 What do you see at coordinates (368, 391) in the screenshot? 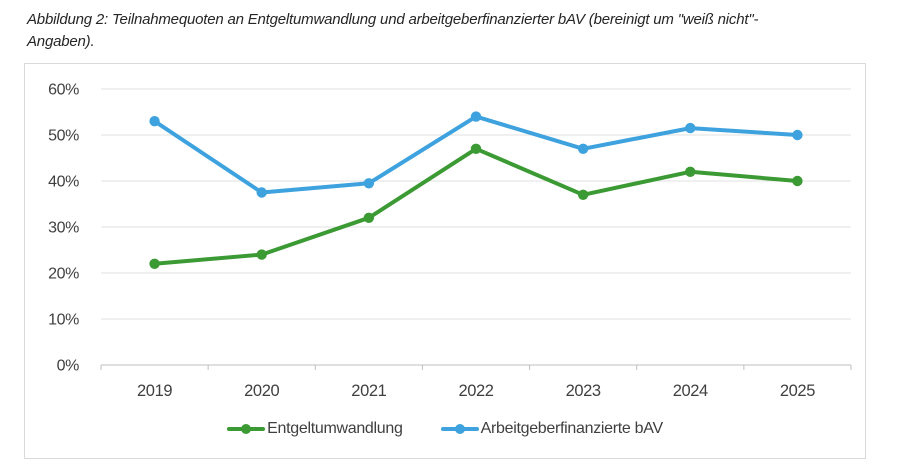
I see `x-axis-label: 2021` at bounding box center [368, 391].